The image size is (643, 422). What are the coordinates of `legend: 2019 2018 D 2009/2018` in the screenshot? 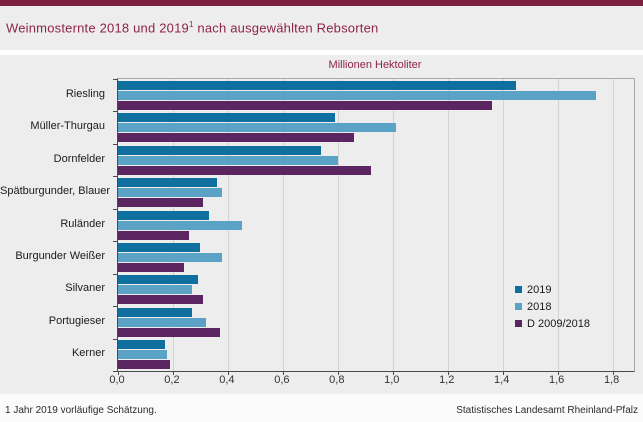 It's located at (552, 306).